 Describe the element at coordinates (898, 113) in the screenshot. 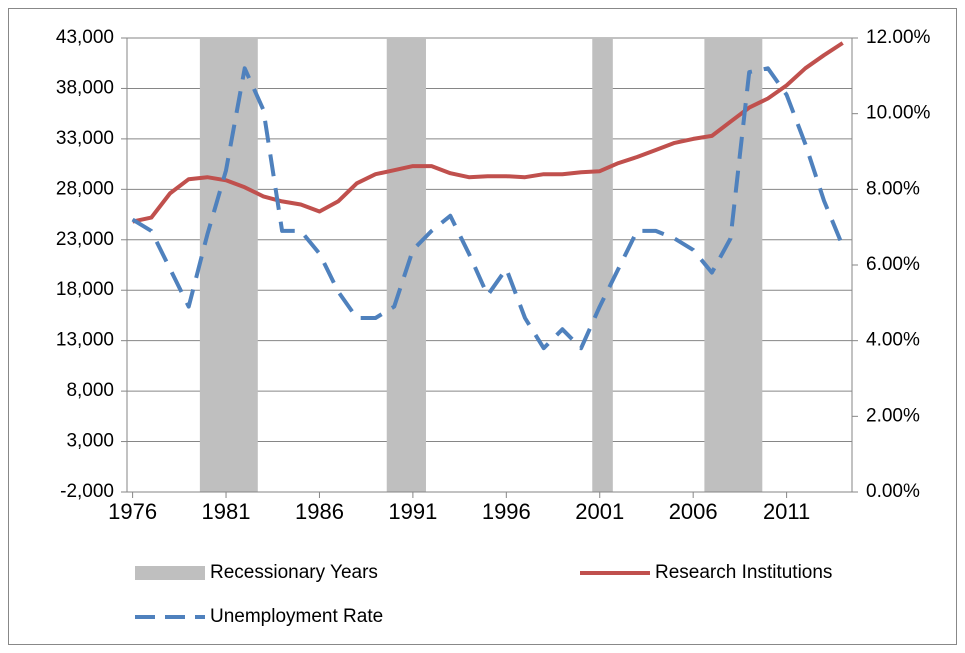

I see `y2-tick-label: 10.00%` at that location.